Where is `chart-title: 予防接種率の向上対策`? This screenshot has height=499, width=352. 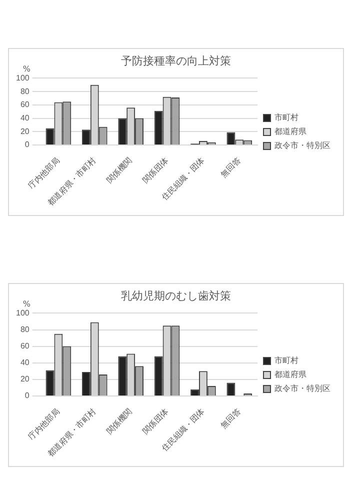
chart-title: 予防接種率の向上対策 is located at coordinates (176, 61).